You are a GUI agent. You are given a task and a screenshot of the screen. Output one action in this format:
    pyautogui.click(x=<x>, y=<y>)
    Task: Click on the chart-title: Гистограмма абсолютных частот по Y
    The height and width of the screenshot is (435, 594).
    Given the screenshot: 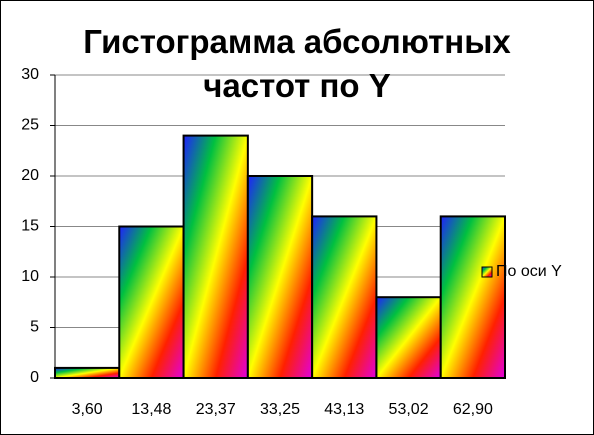 What is the action you would take?
    pyautogui.click(x=297, y=63)
    